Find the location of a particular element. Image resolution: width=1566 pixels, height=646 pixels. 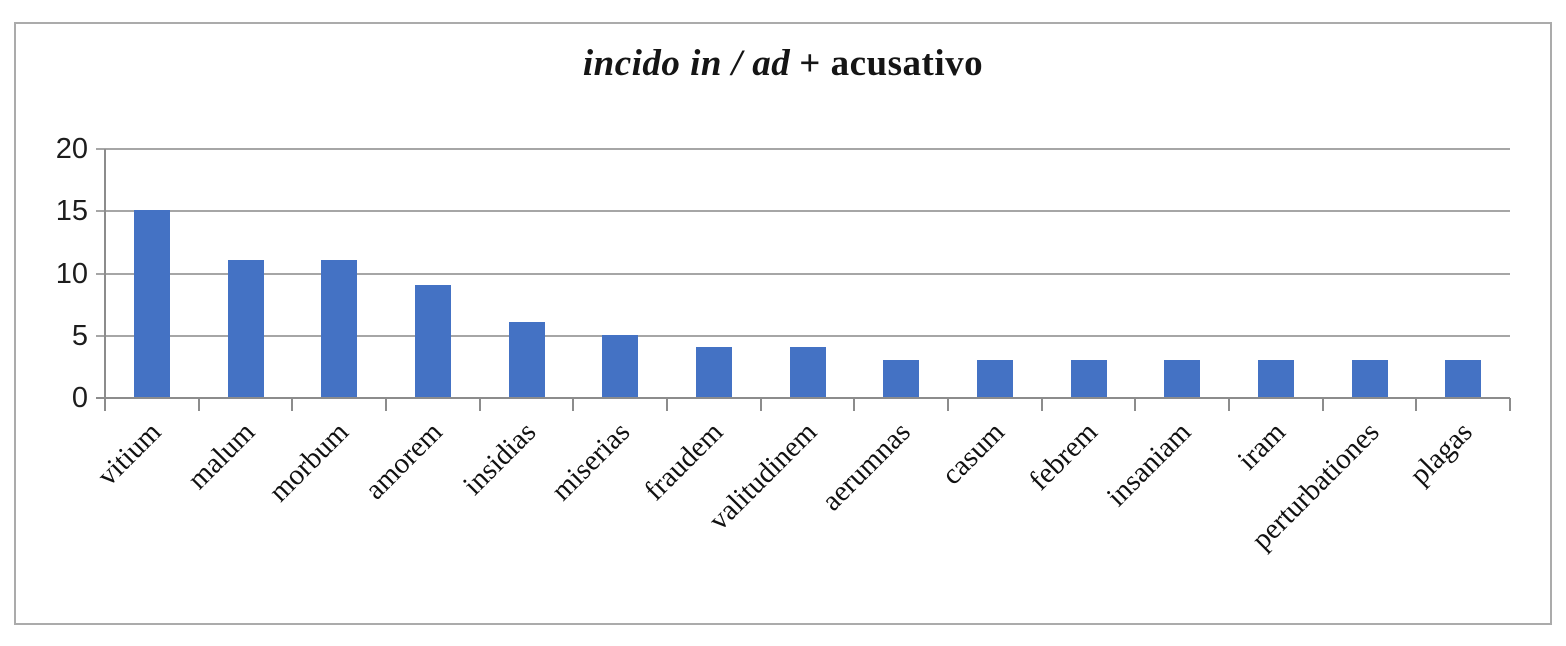

y-tick-label-20: 20 is located at coordinates (71, 149).